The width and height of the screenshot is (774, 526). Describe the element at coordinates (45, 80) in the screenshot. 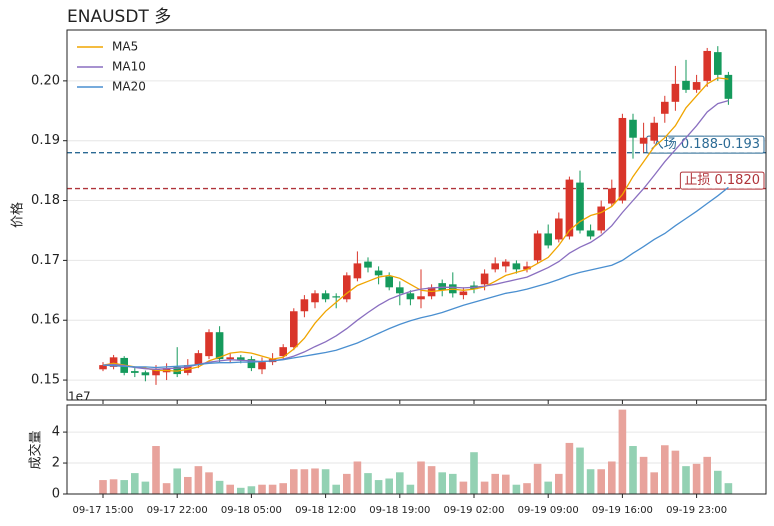

I see `y-tick-label: 0.20` at that location.